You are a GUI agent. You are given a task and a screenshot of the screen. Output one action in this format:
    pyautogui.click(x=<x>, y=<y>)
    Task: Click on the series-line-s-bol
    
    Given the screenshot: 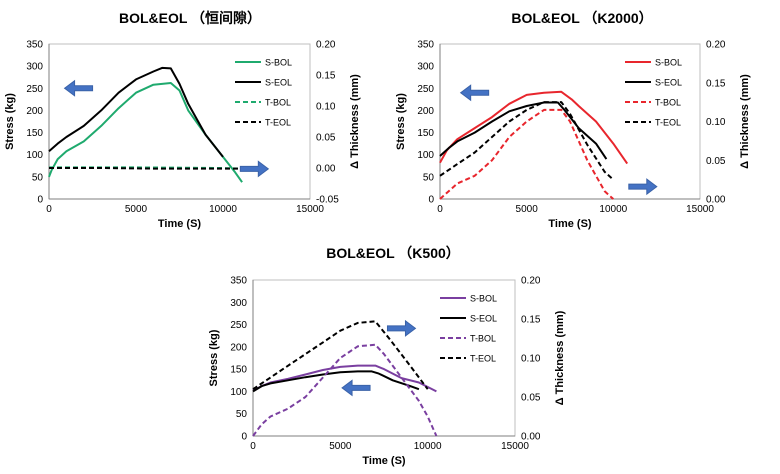 What is the action you would take?
    pyautogui.click(x=534, y=127)
    